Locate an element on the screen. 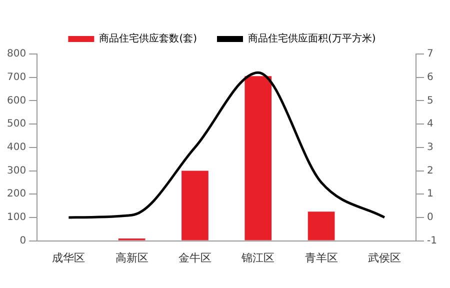 The width and height of the screenshot is (450, 288). x-tick-label: 青羊区 is located at coordinates (321, 257).